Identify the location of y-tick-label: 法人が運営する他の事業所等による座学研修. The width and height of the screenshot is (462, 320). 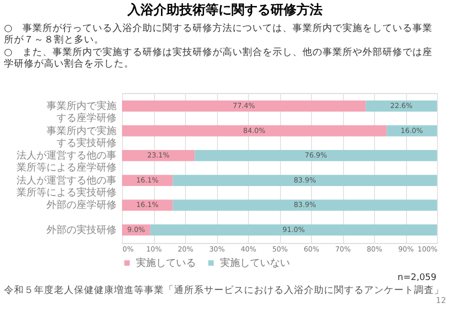
(66, 162).